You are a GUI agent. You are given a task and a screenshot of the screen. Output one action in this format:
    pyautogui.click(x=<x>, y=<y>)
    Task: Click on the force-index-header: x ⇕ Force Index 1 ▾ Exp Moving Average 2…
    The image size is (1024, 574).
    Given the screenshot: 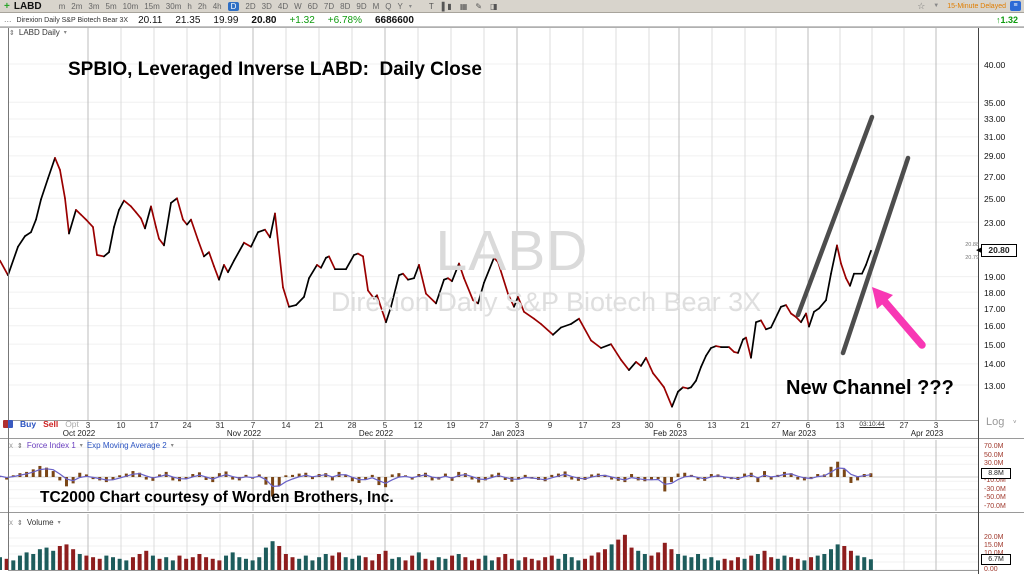 What is the action you would take?
    pyautogui.click(x=91, y=445)
    